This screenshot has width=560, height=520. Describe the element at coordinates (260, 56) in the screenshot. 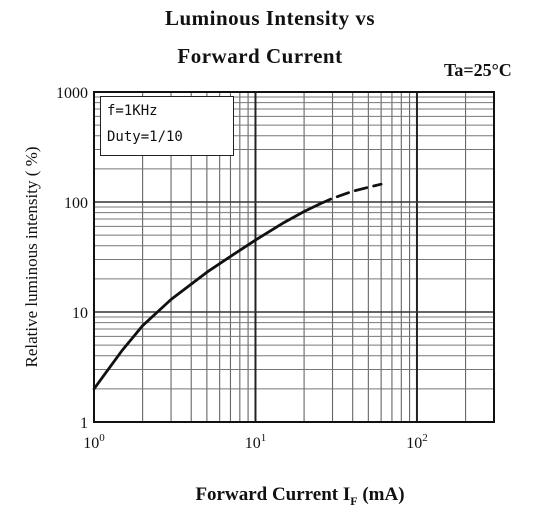

I see `chart-title-line2: Forward Current` at that location.